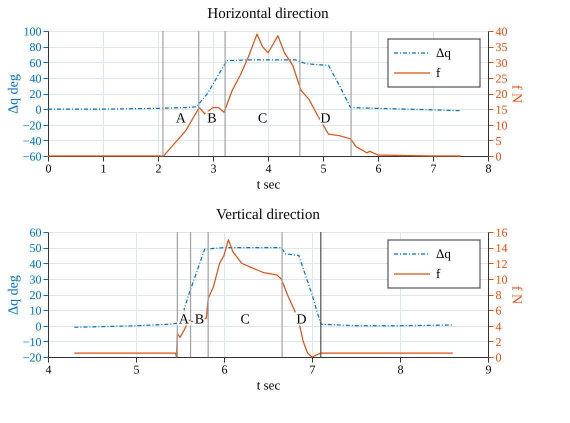  Describe the element at coordinates (32, 341) in the screenshot. I see `y-tick-label: −10` at that location.